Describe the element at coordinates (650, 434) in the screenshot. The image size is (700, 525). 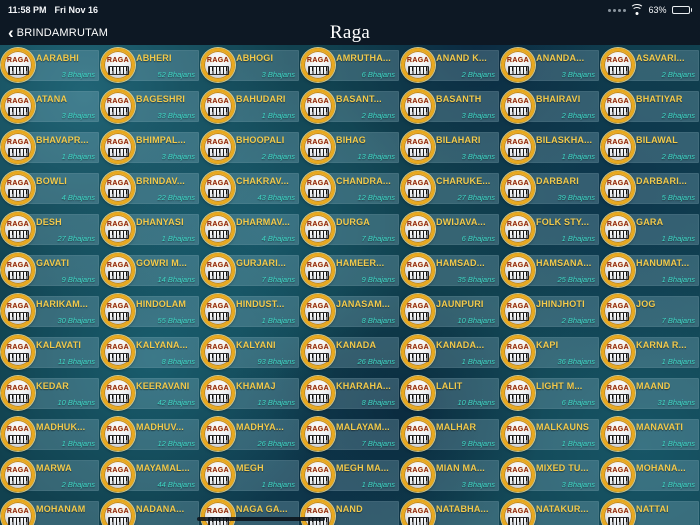
I see `raga-cell: RAGA MANAVATI 1 Bhajans` at that location.